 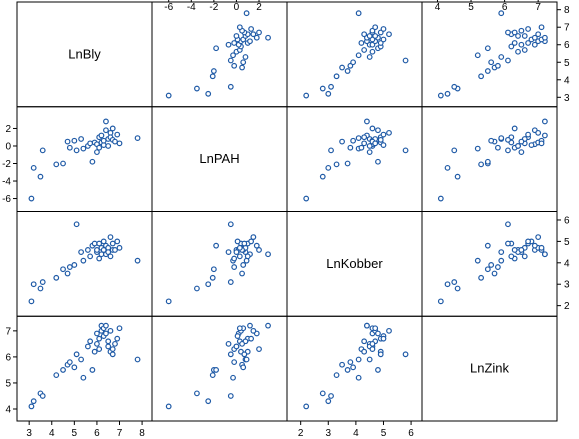 What do you see at coordinates (567, 220) in the screenshot?
I see `y-tick-label-lnkobber-6: 6` at bounding box center [567, 220].